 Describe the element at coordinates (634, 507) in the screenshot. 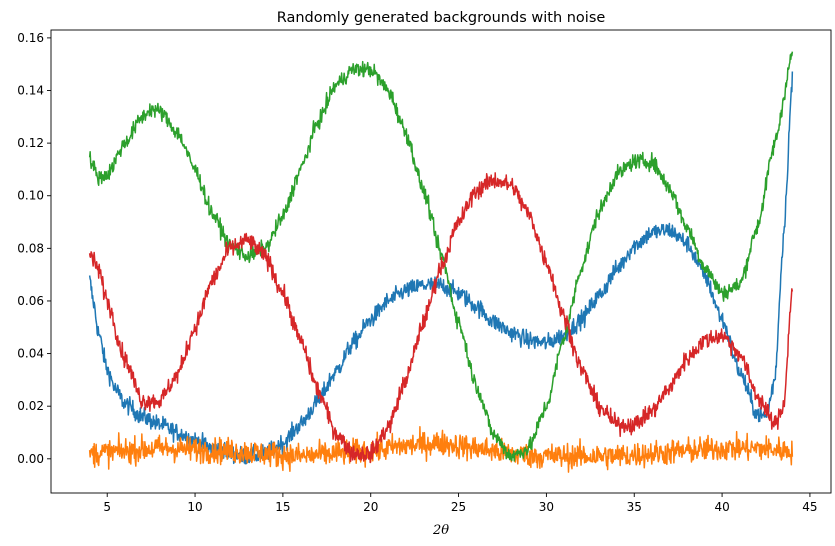

I see `x-tick-label: 35` at that location.